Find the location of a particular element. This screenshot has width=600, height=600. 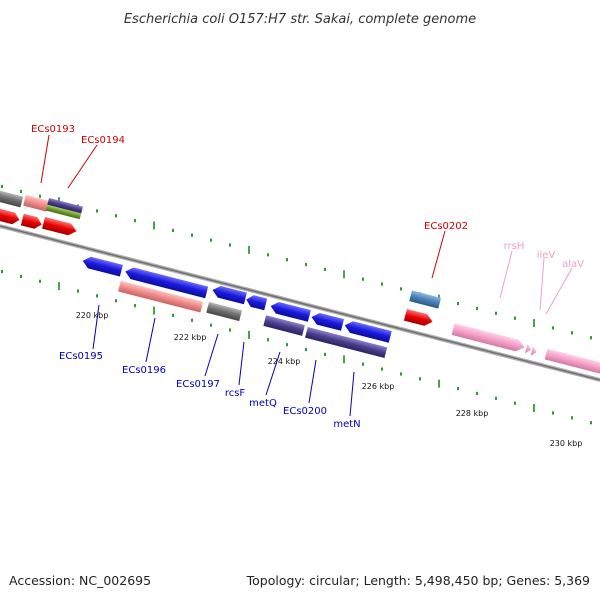

scale-label-220: 220 kbp is located at coordinates (92, 315).